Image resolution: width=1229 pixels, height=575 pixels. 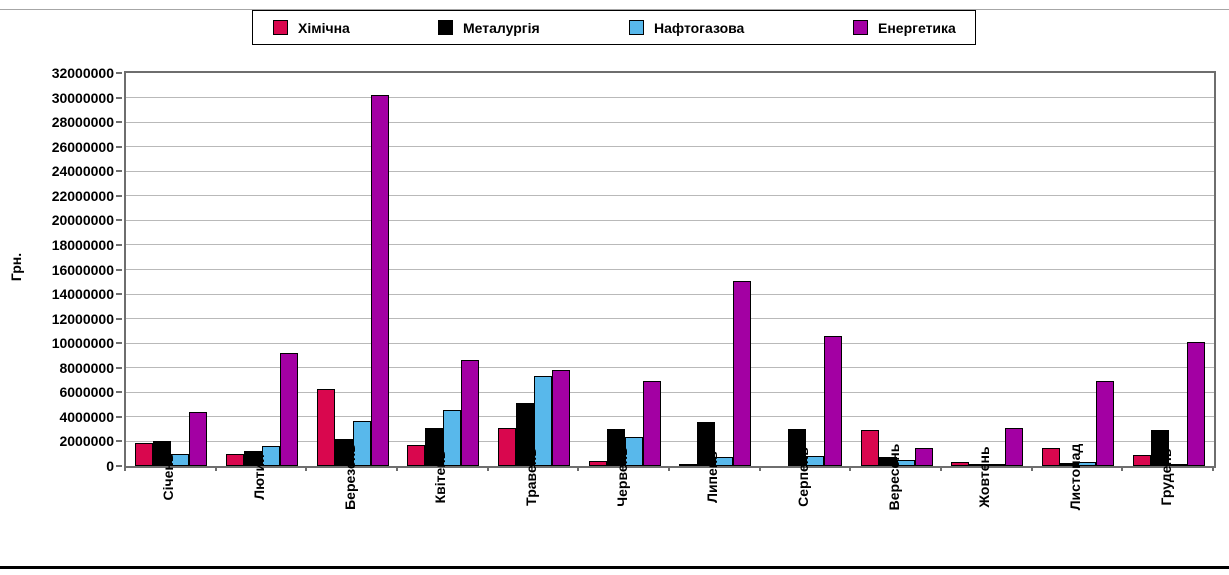 What do you see at coordinates (445, 27) in the screenshot?
I see `legend-swatch-metalurgia` at bounding box center [445, 27].